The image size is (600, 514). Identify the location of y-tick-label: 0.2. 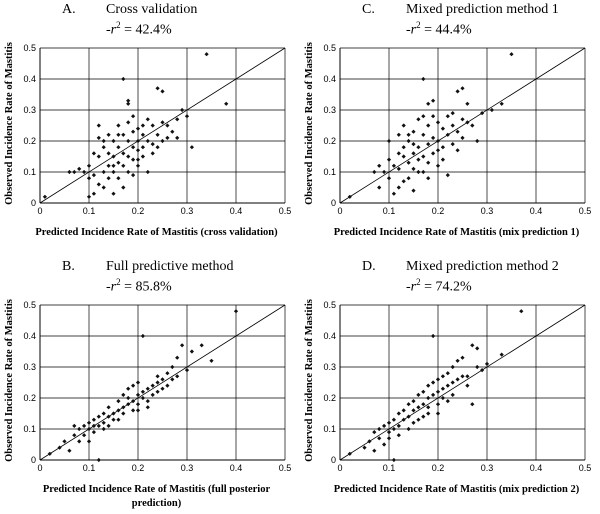
(329, 398).